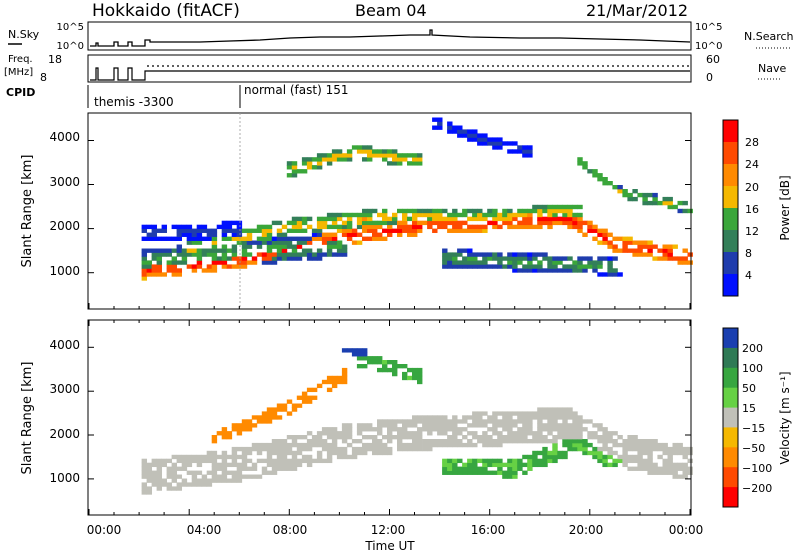 This screenshot has height=554, width=800. I want to click on velocity-cbar-tick-m200: −200, so click(757, 488).